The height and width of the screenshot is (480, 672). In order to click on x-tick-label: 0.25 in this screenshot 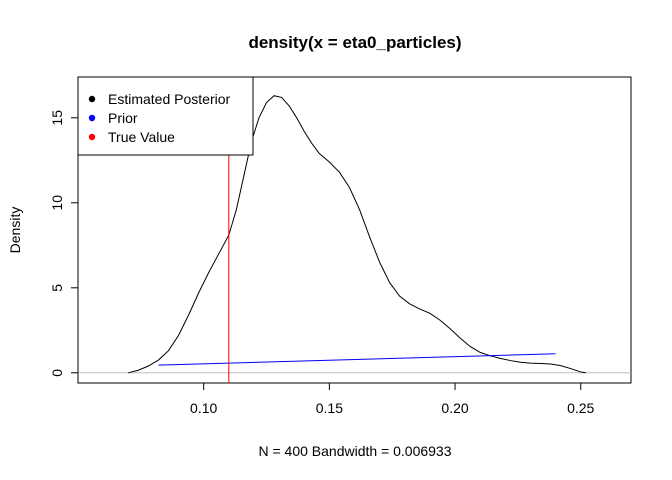, I will do `click(580, 408)`.